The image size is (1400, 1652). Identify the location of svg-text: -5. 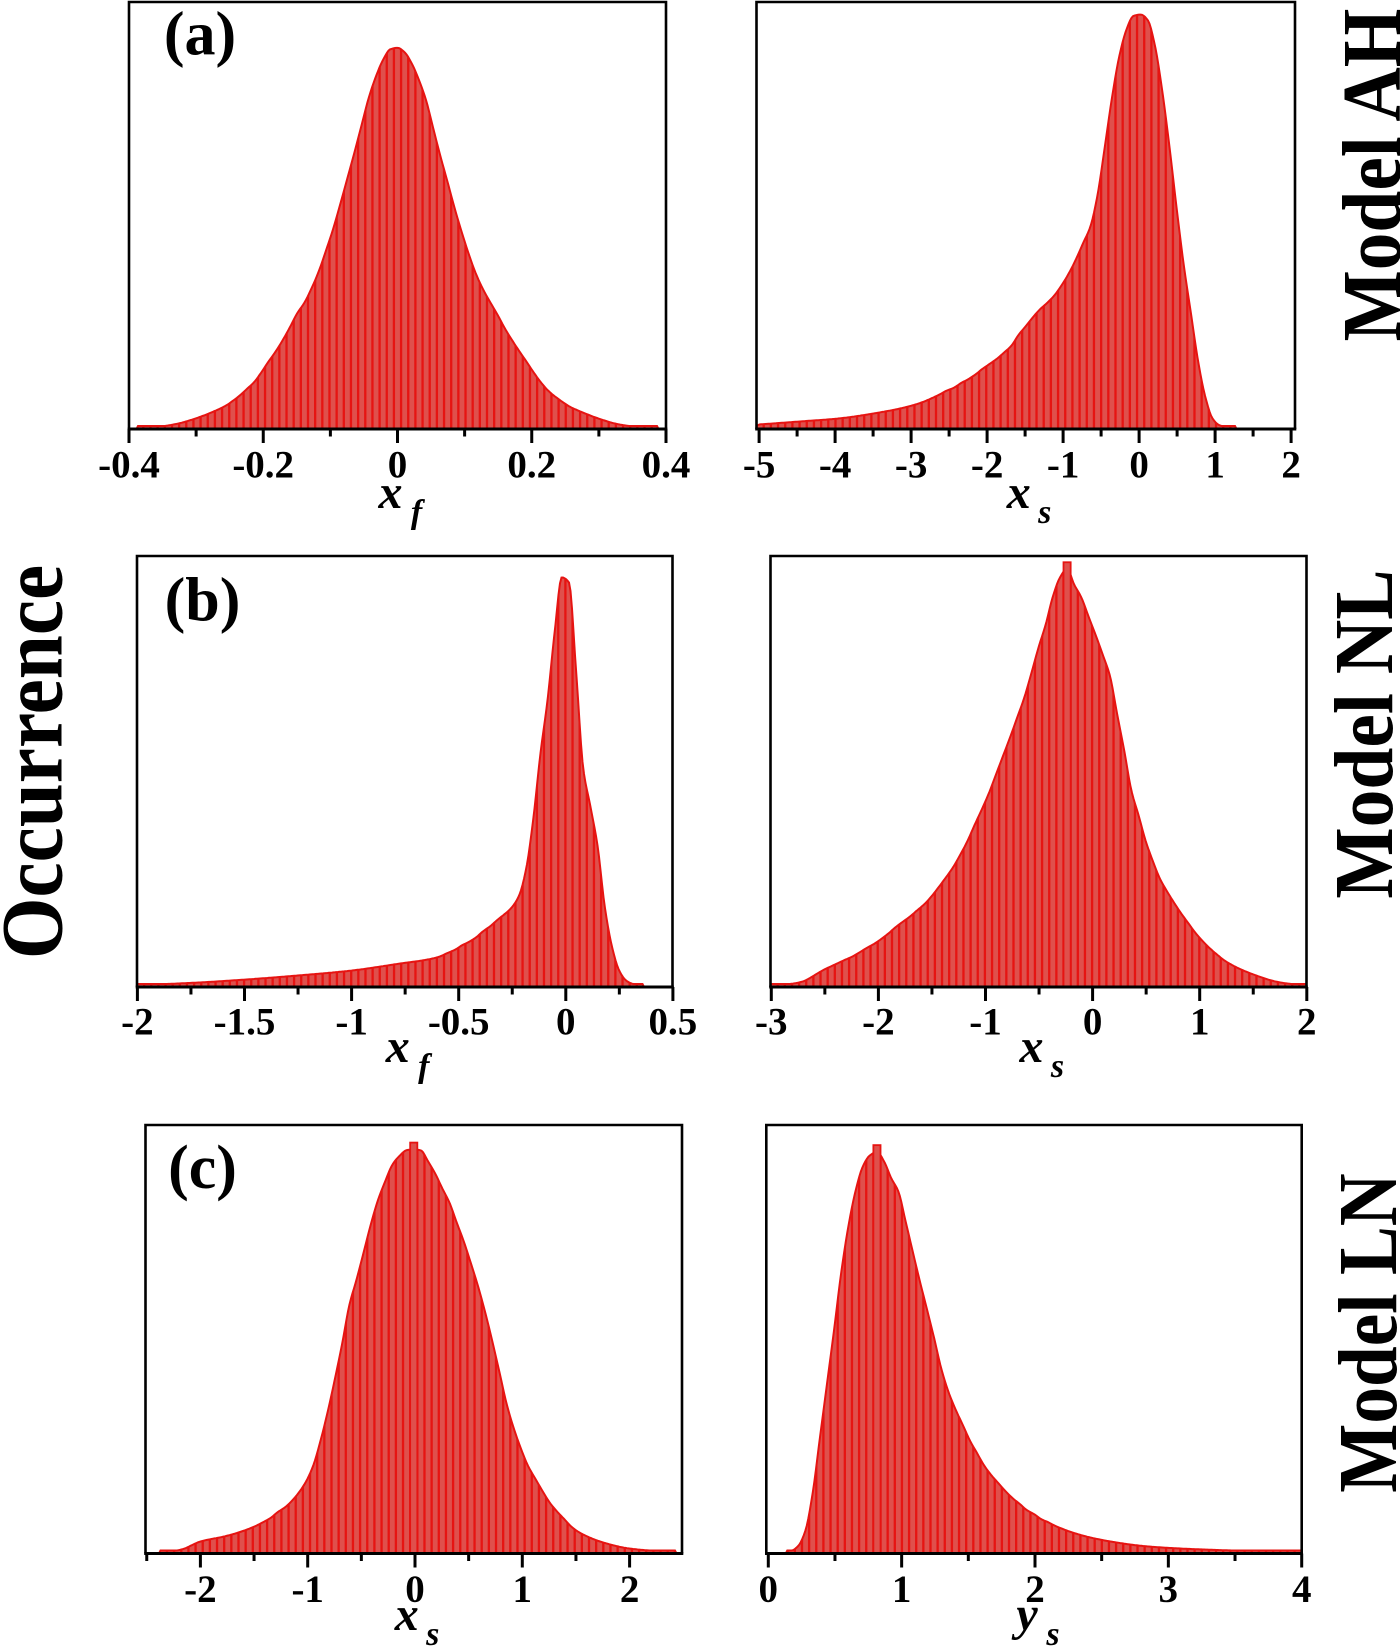
(759, 465).